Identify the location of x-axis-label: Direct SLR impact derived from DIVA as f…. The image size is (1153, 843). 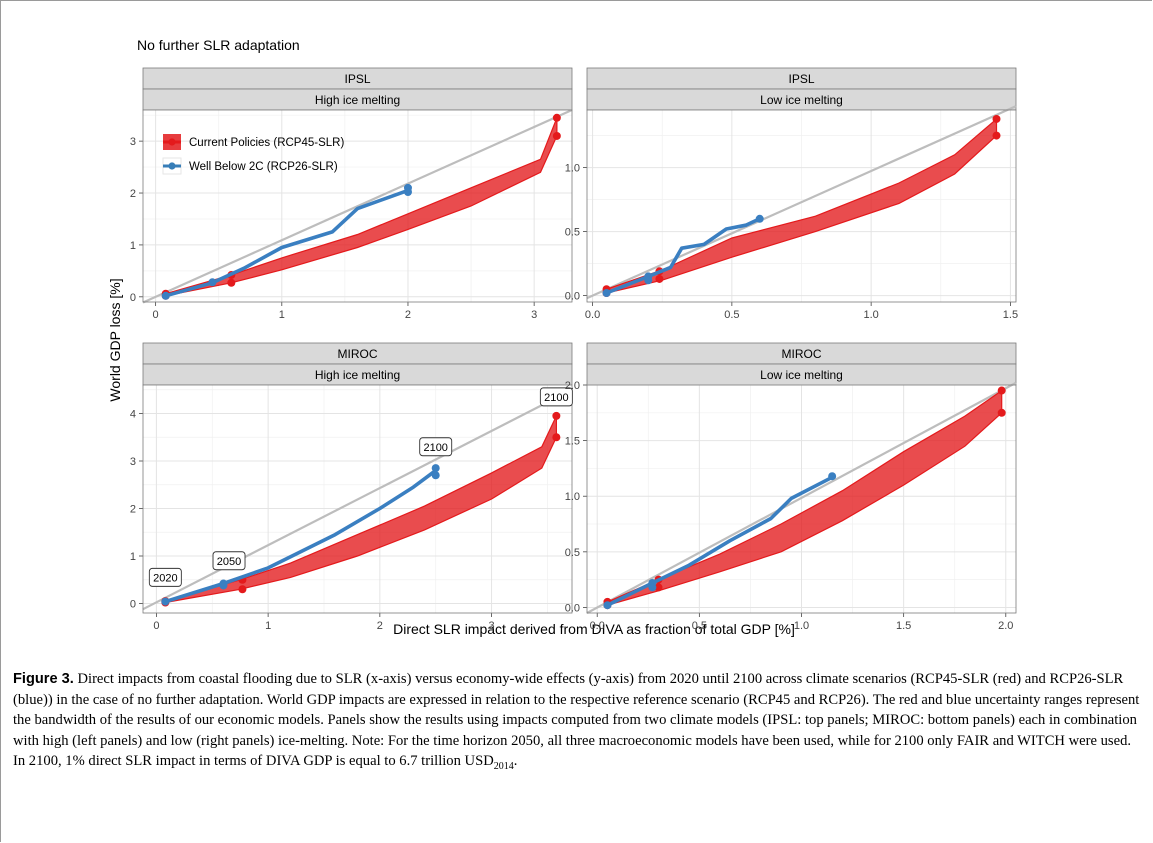
(594, 629).